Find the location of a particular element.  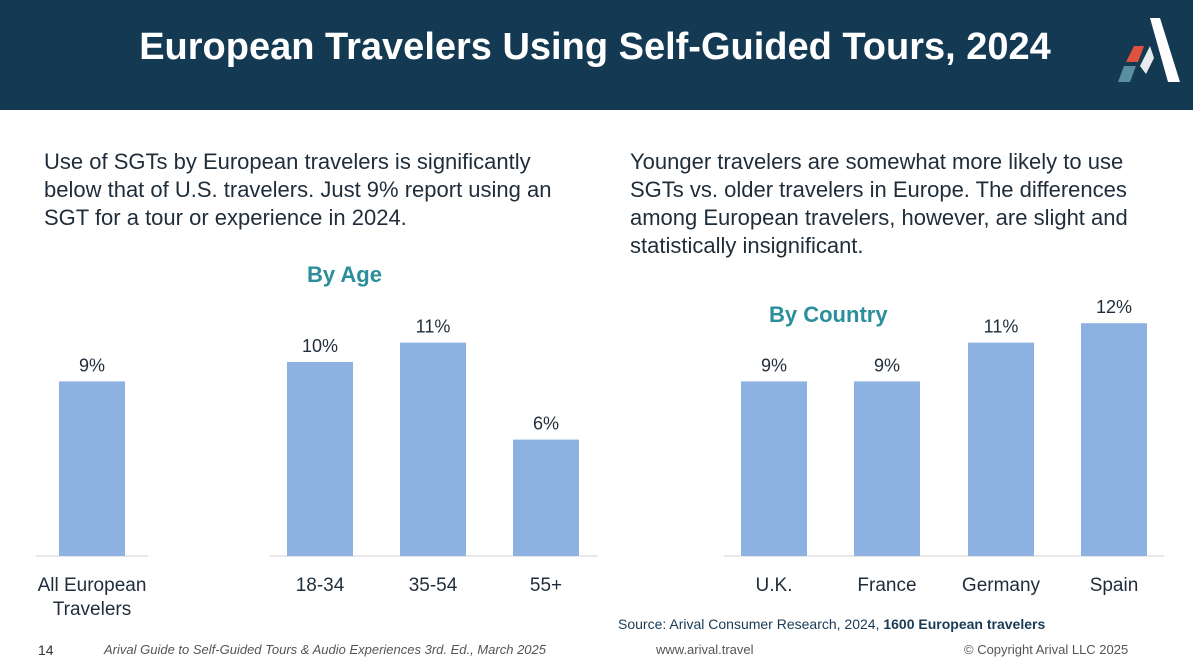

category-label: All European Travelers is located at coordinates (92, 597).